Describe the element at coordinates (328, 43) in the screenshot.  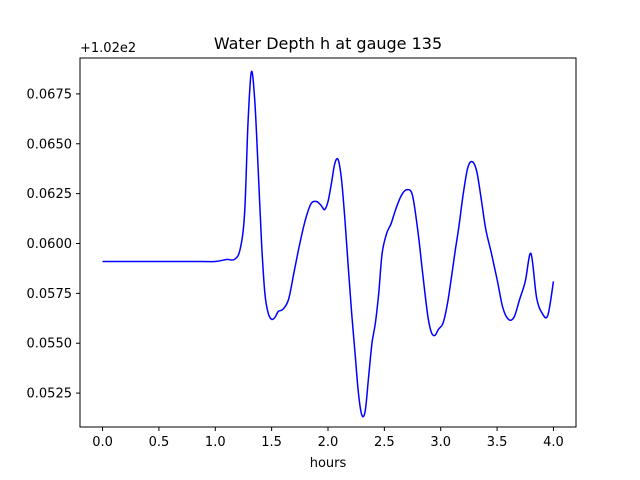
I see `chart-title: Water Depth h at gauge 135` at that location.